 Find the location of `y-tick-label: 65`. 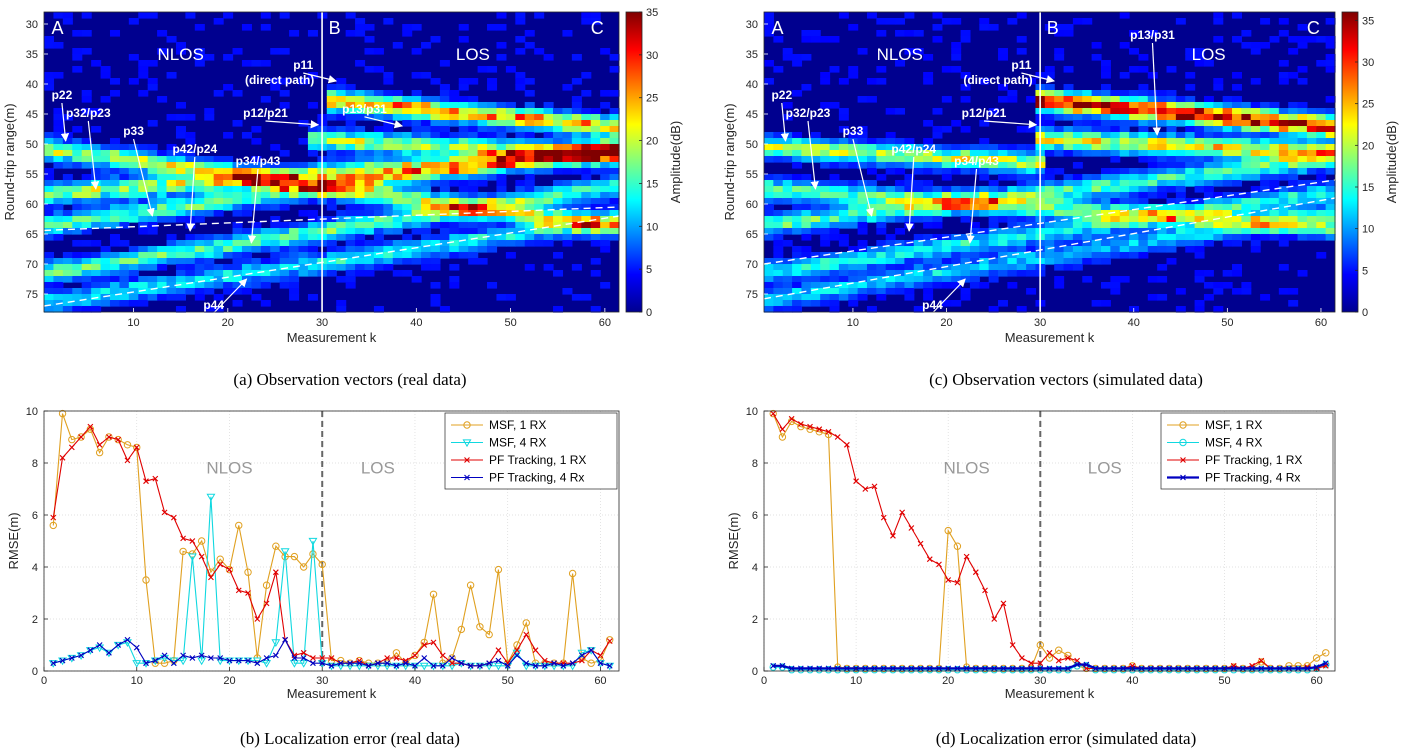

y-tick-label: 65 is located at coordinates (32, 235).